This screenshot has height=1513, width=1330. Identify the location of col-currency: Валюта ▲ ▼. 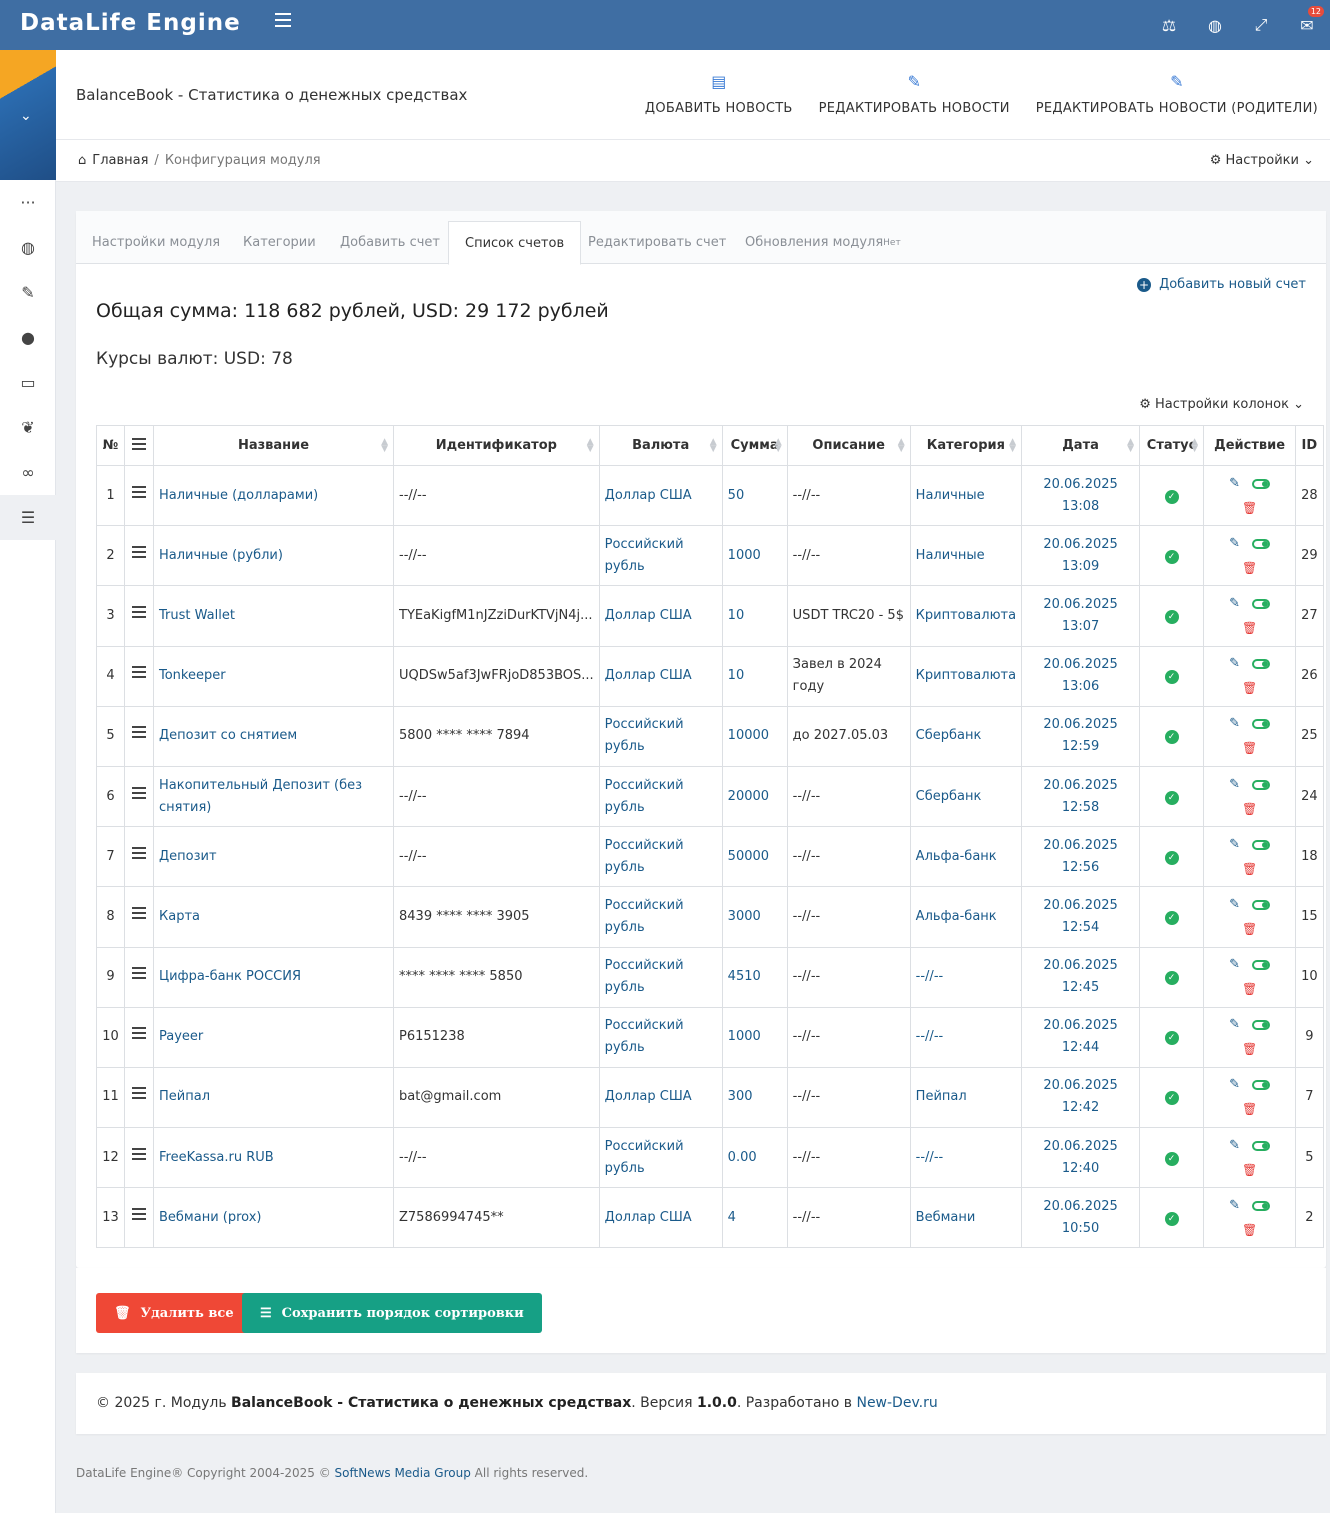
(660, 445).